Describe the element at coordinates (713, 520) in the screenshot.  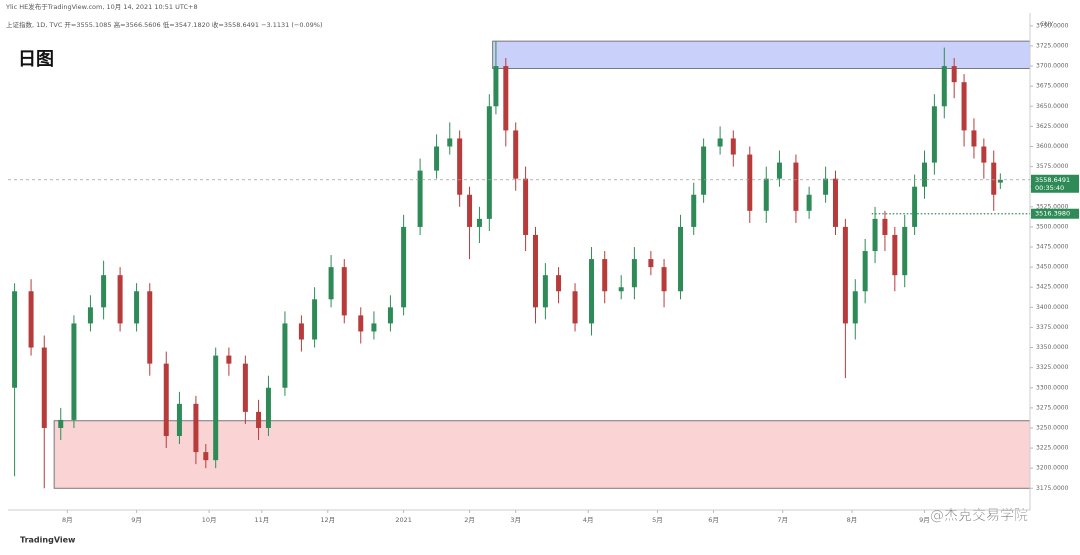
I see `x-tick-label: 6月` at that location.